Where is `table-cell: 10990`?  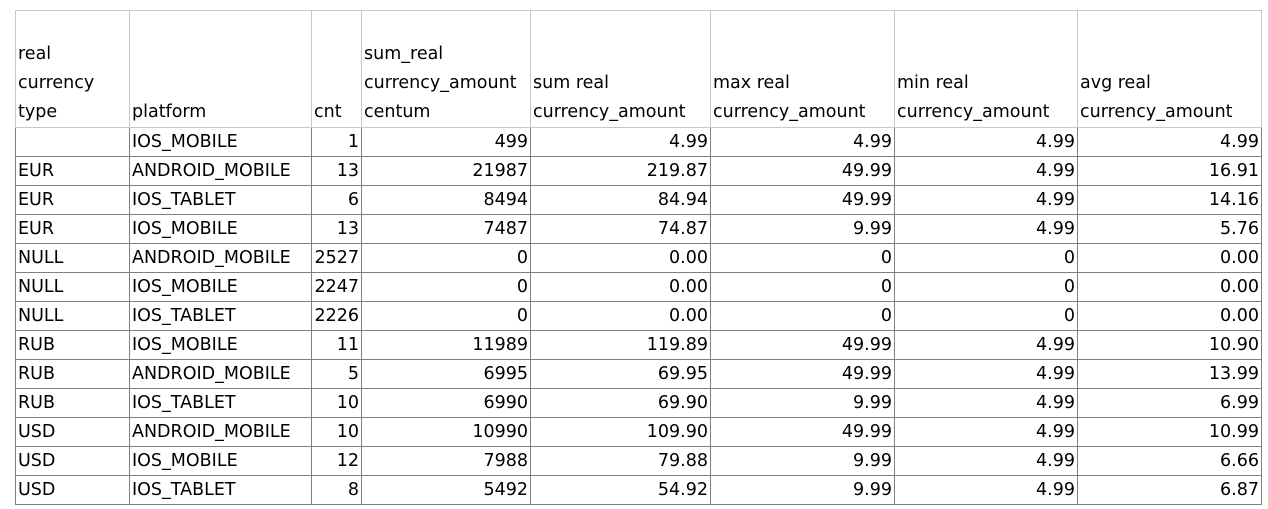 table-cell: 10990 is located at coordinates (446, 432).